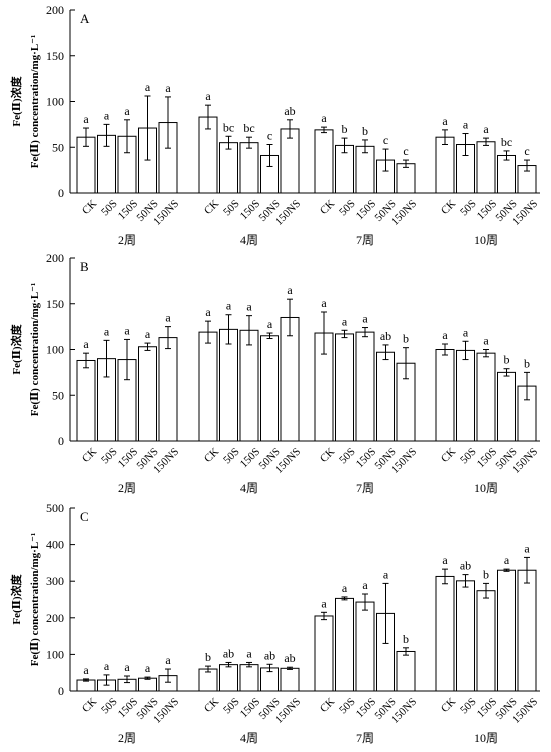  Describe the element at coordinates (55, 581) in the screenshot. I see `y-tick-label: 300` at that location.